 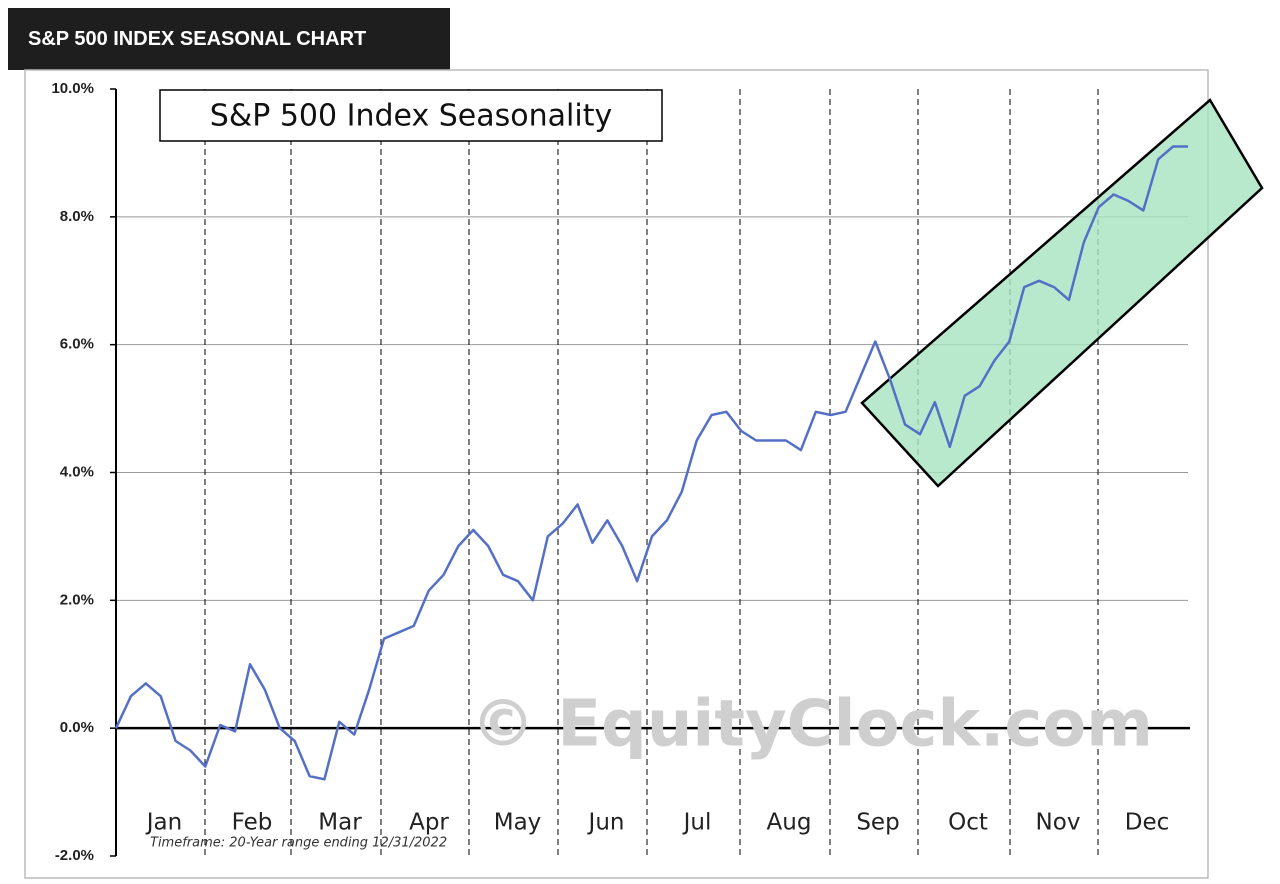 What do you see at coordinates (606, 823) in the screenshot?
I see `x-tick-label: Jun` at bounding box center [606, 823].